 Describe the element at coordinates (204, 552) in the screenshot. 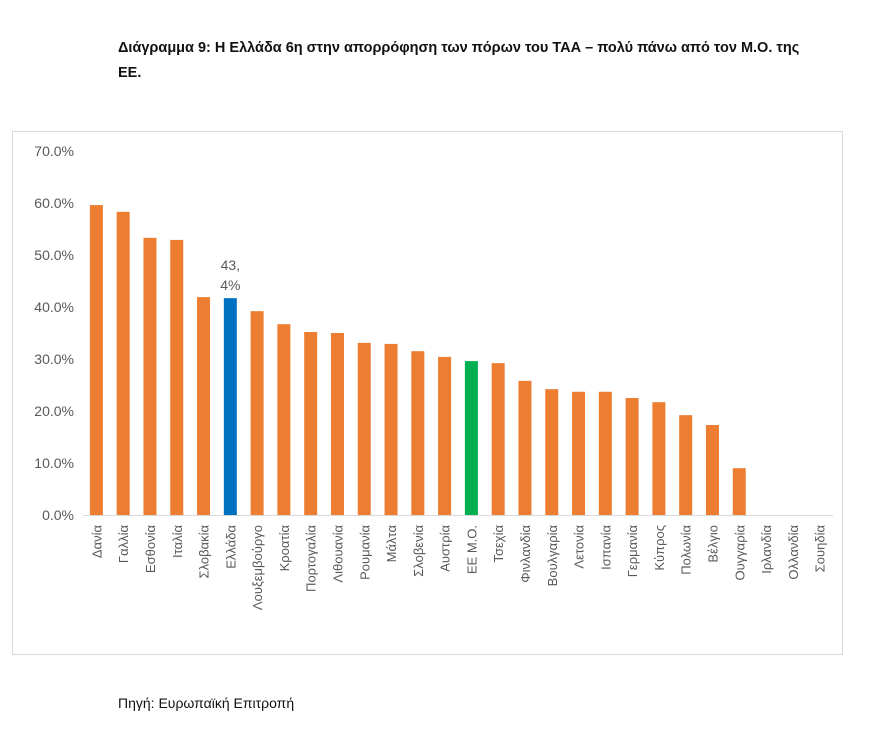

I see `x-tick-label: Σλοβακία` at that location.